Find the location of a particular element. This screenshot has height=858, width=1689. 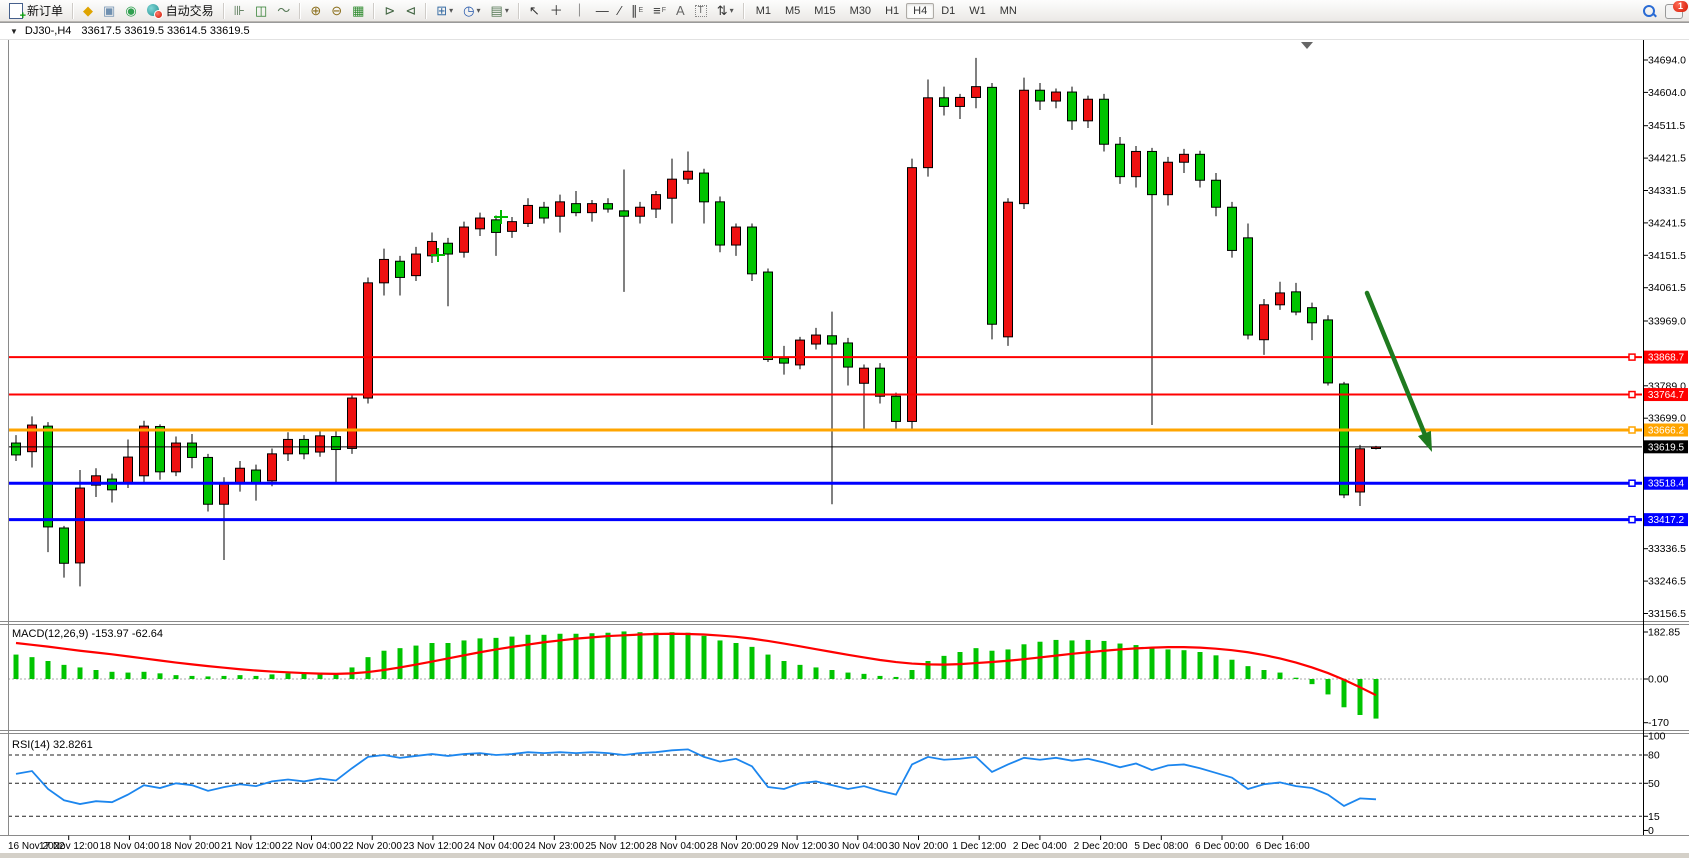

label-tool: T is located at coordinates (701, 11).